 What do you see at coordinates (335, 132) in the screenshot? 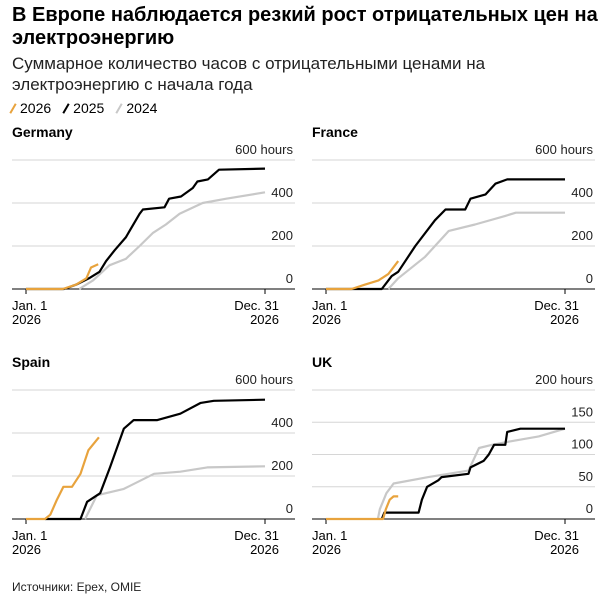
I see `panel-title: France` at bounding box center [335, 132].